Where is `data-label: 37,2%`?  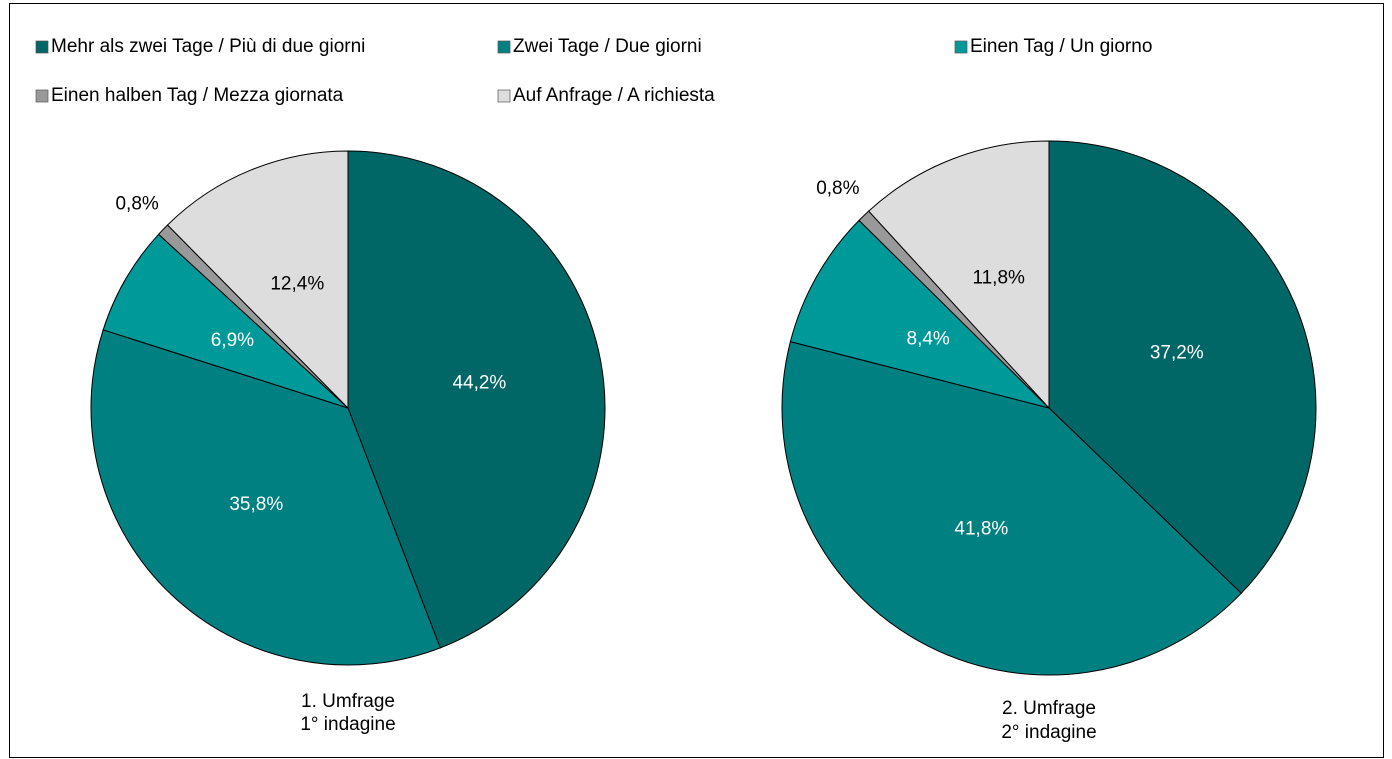
data-label: 37,2% is located at coordinates (1177, 353).